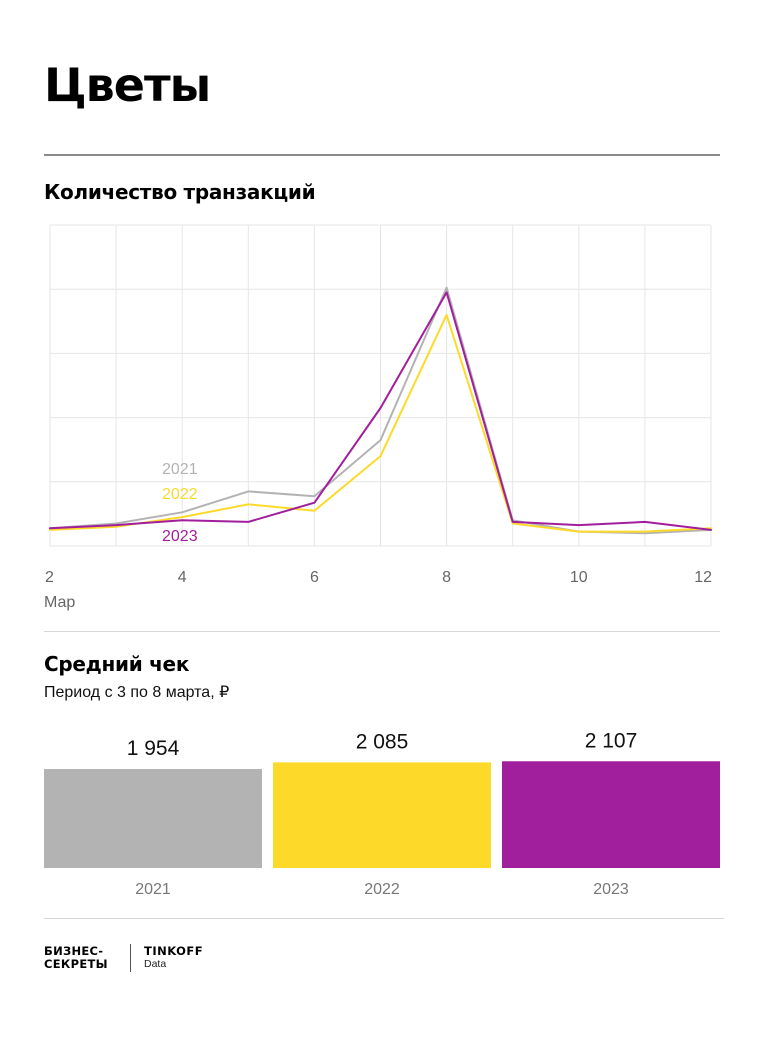 Image resolution: width=764 pixels, height=1040 pixels. I want to click on business-secrets-logo: БИЗНЕС- СЕКРЕТЫ, so click(76, 958).